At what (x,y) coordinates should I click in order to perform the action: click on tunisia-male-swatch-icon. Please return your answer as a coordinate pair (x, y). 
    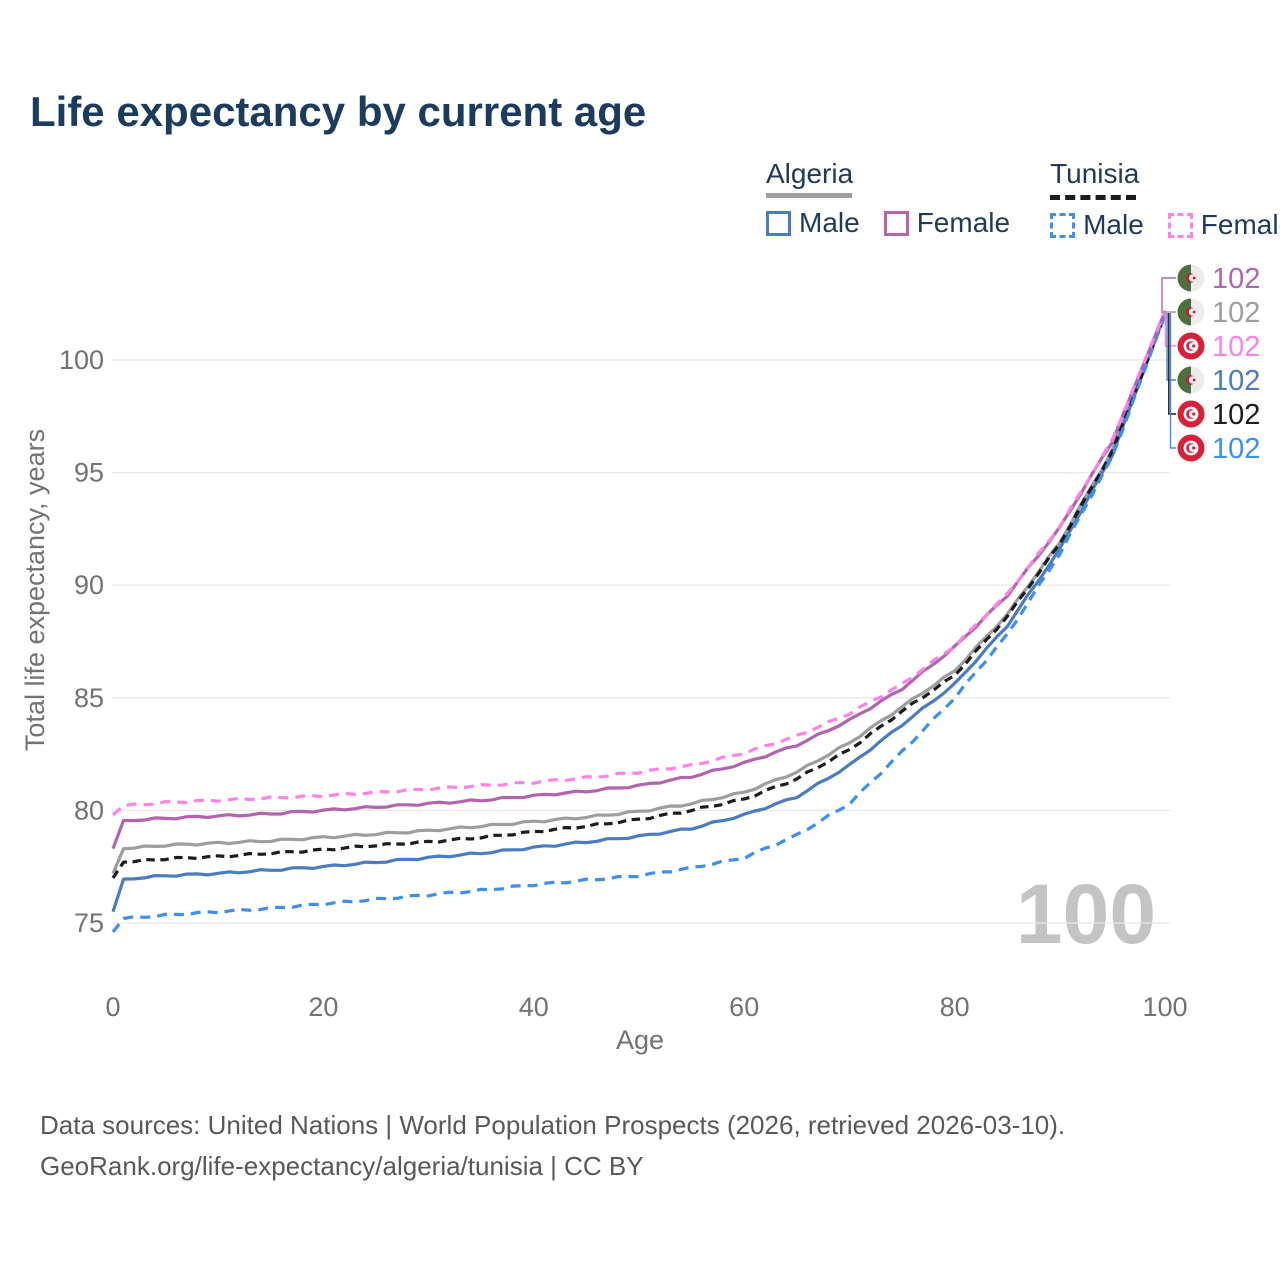
    Looking at the image, I should click on (1063, 225).